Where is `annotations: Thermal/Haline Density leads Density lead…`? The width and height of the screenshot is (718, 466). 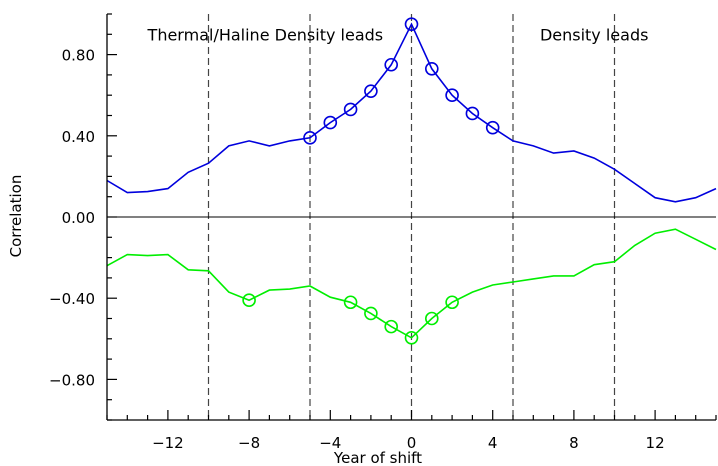
annotations: Thermal/Haline Density leads Density lead… is located at coordinates (398, 34).